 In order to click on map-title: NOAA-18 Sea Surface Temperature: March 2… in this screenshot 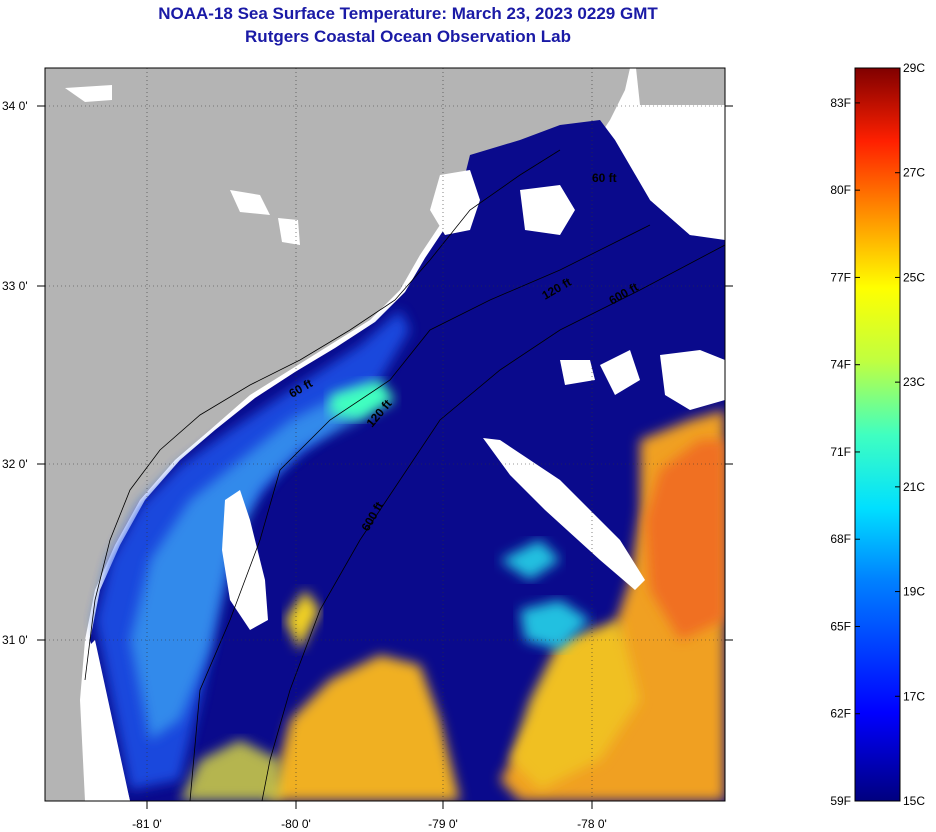, I will do `click(408, 13)`.